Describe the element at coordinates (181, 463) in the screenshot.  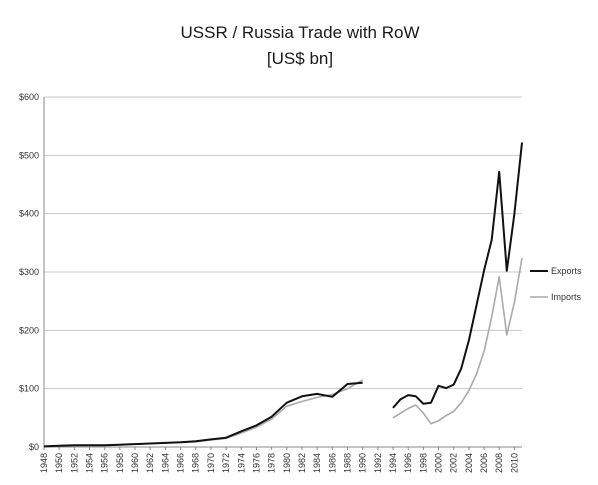
I see `x-tick-label: 1966` at that location.